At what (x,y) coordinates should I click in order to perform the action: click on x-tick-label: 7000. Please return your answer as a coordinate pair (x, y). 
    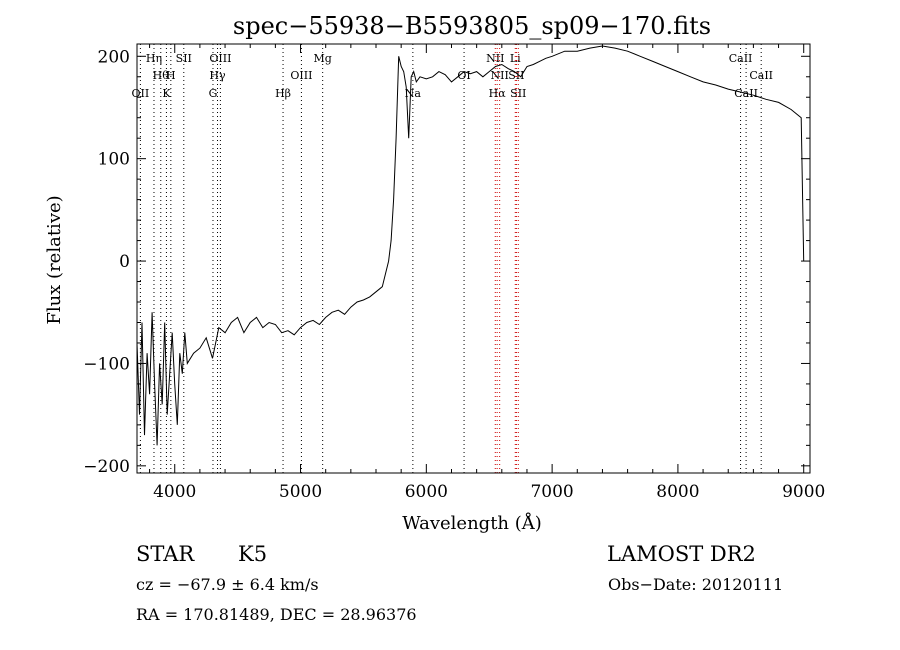
    Looking at the image, I should click on (551, 492).